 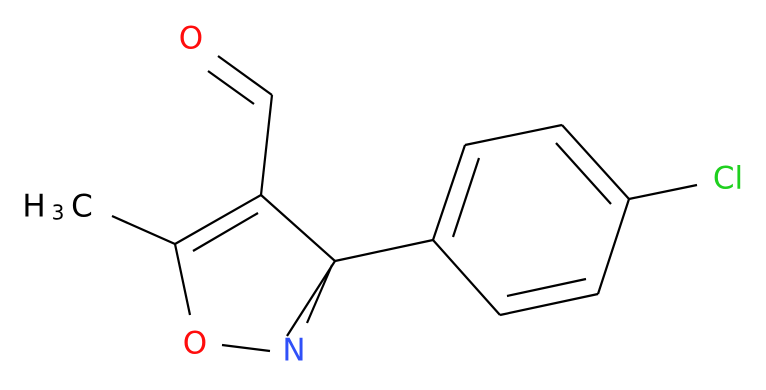 I want to click on atom-subscript: 3, so click(x=58, y=213).